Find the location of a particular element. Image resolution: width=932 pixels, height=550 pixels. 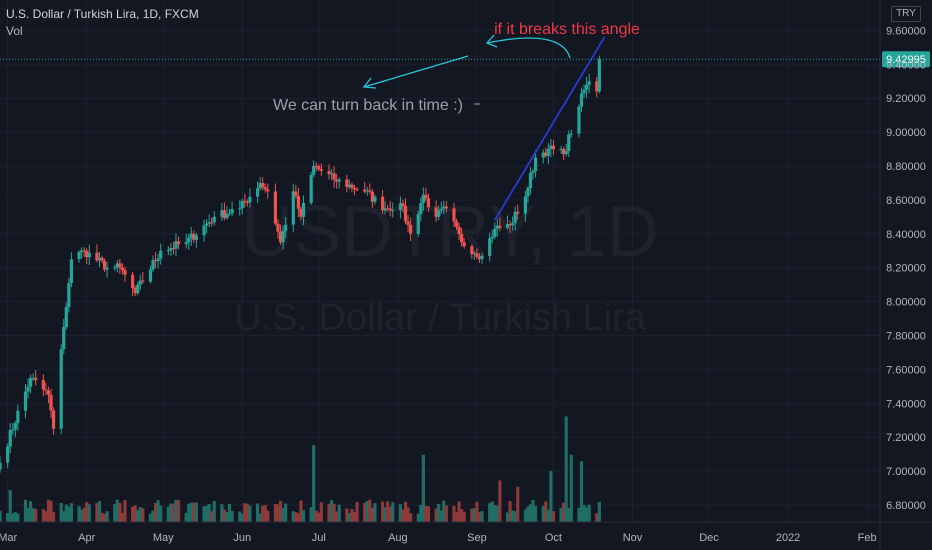

trendline is located at coordinates (550, 128).